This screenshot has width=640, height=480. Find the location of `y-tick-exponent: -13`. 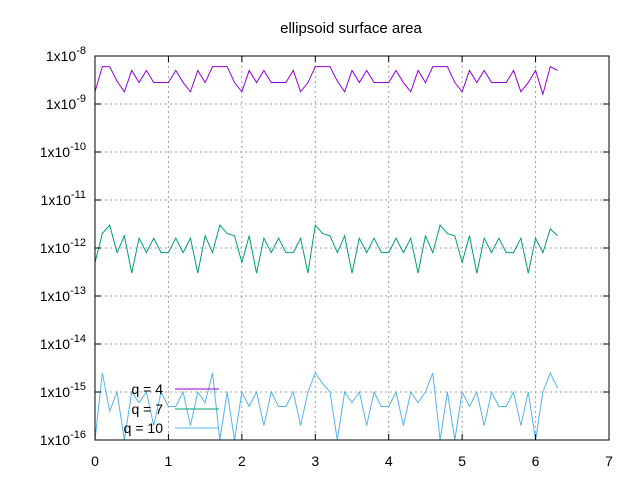

y-tick-exponent: -13 is located at coordinates (78, 291).